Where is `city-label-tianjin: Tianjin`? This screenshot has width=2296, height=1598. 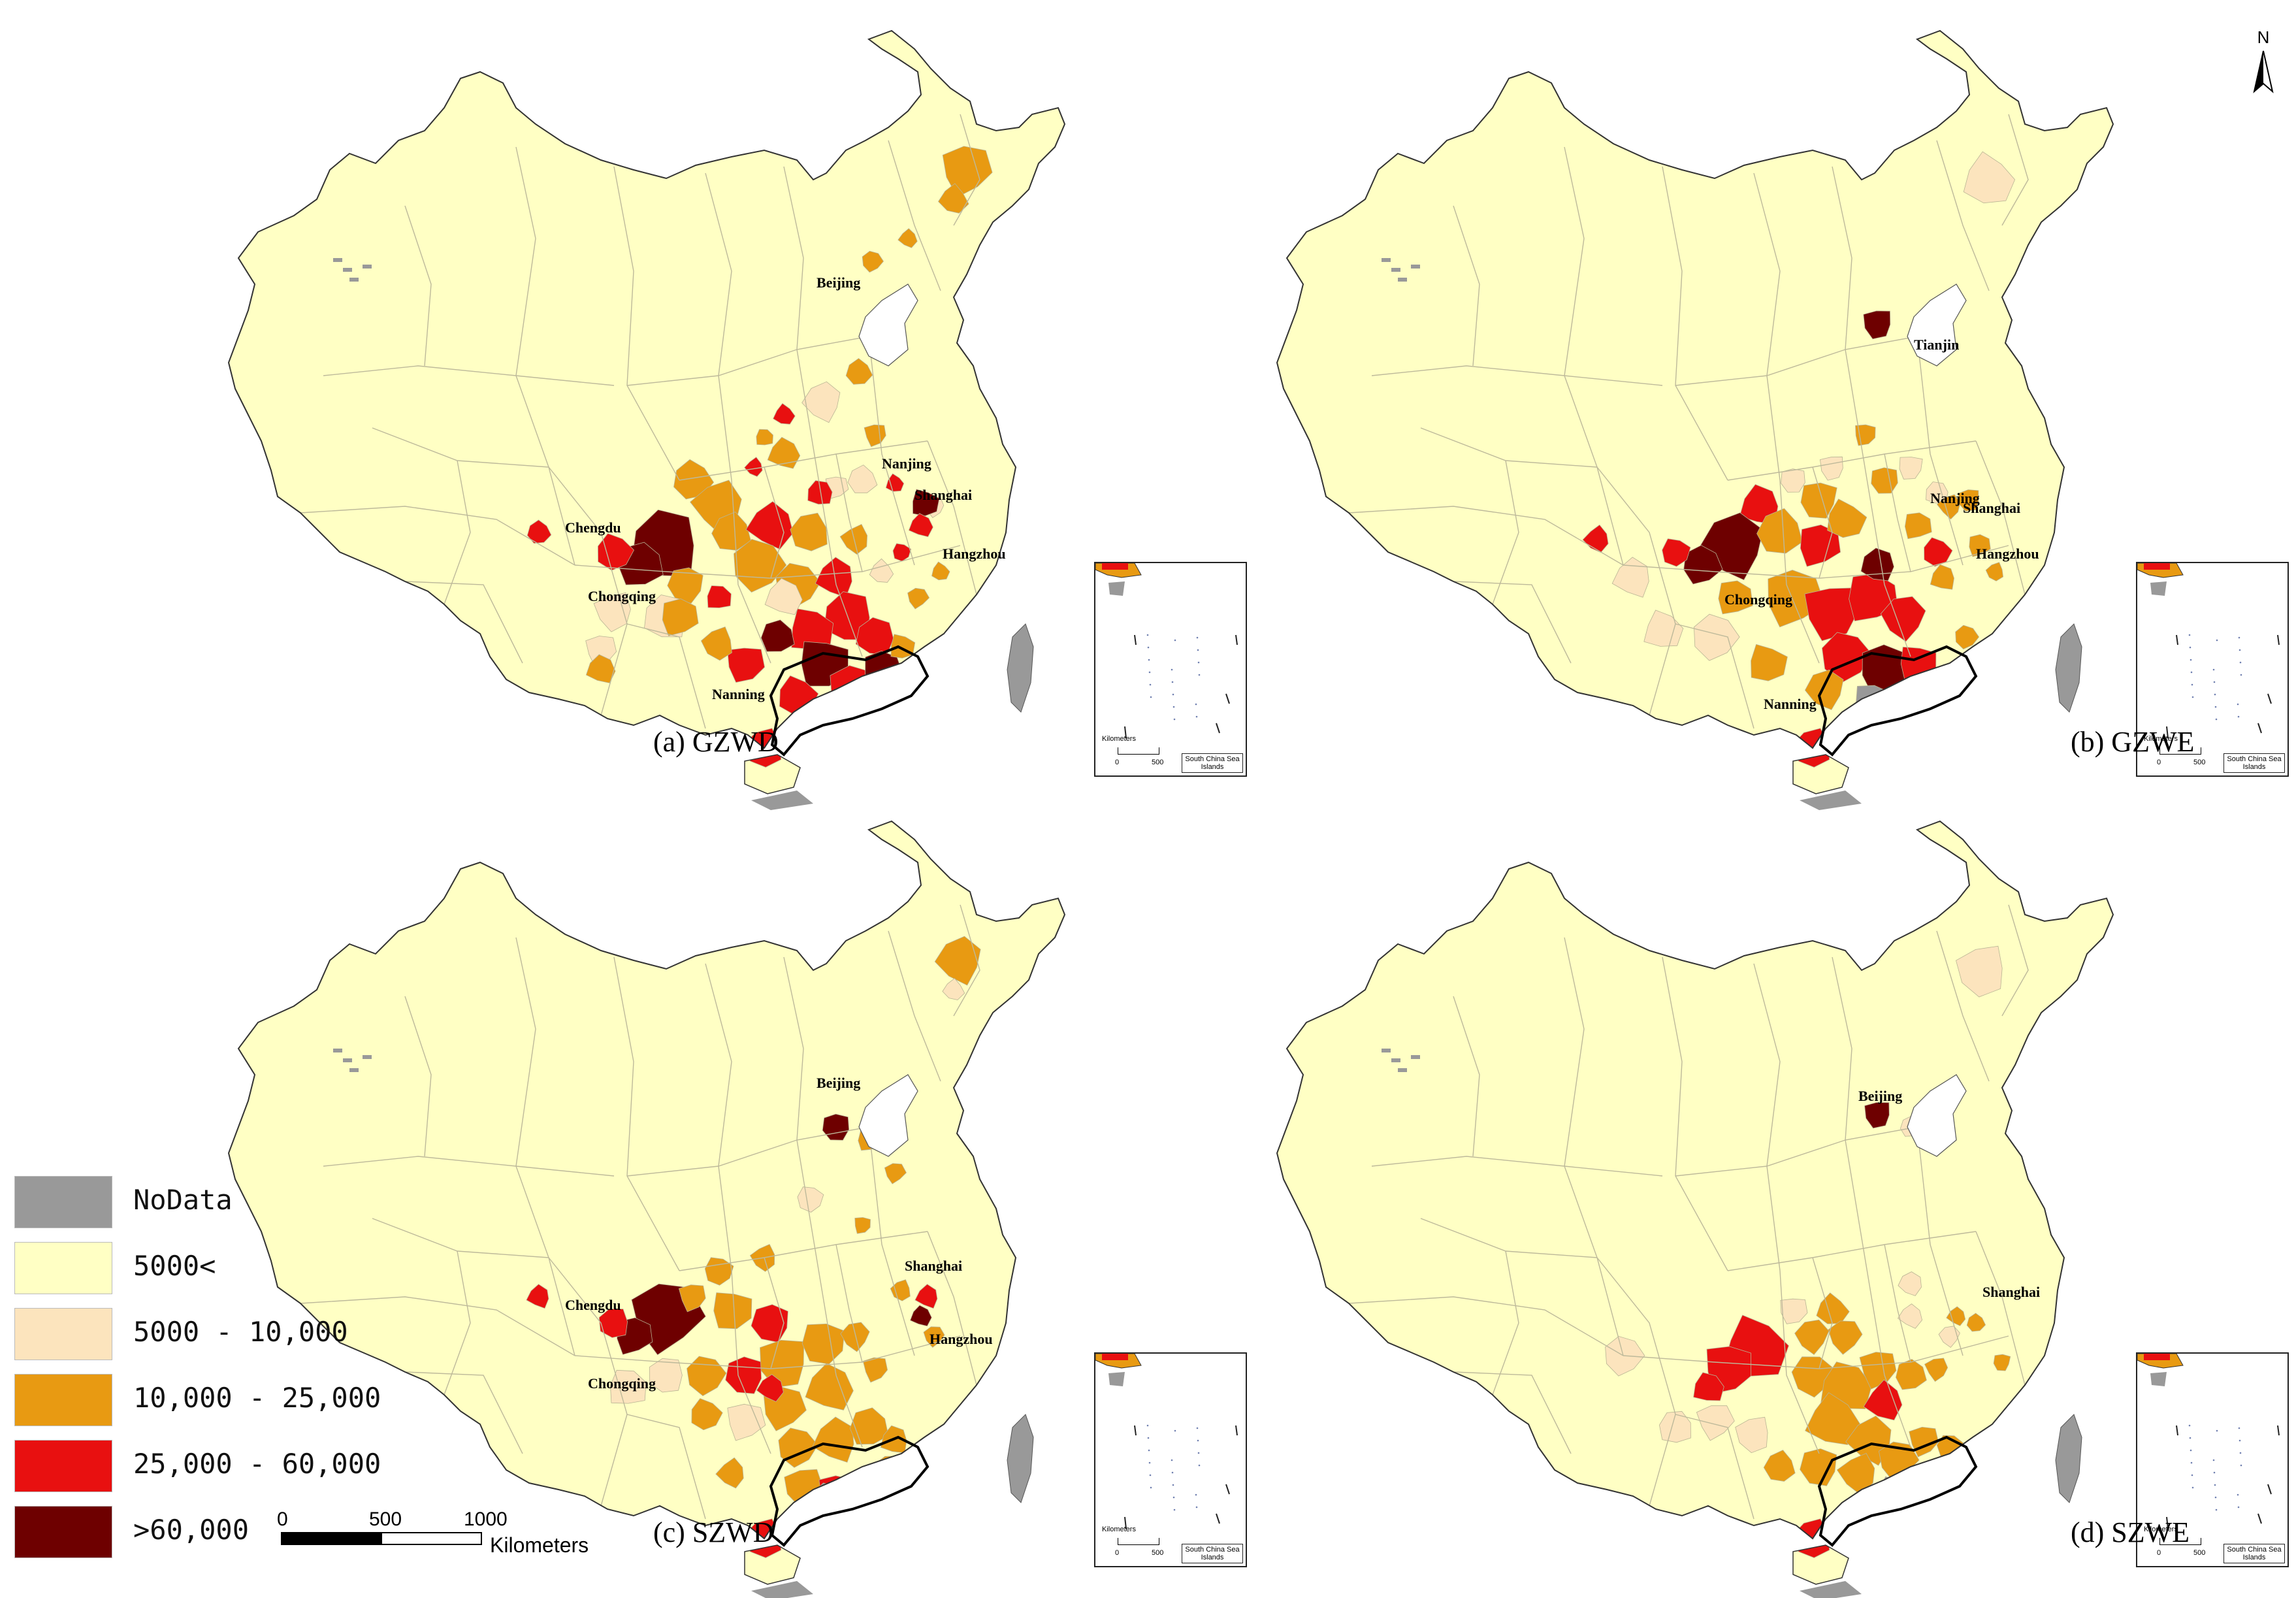
city-label-tianjin: Tianjin is located at coordinates (1937, 345).